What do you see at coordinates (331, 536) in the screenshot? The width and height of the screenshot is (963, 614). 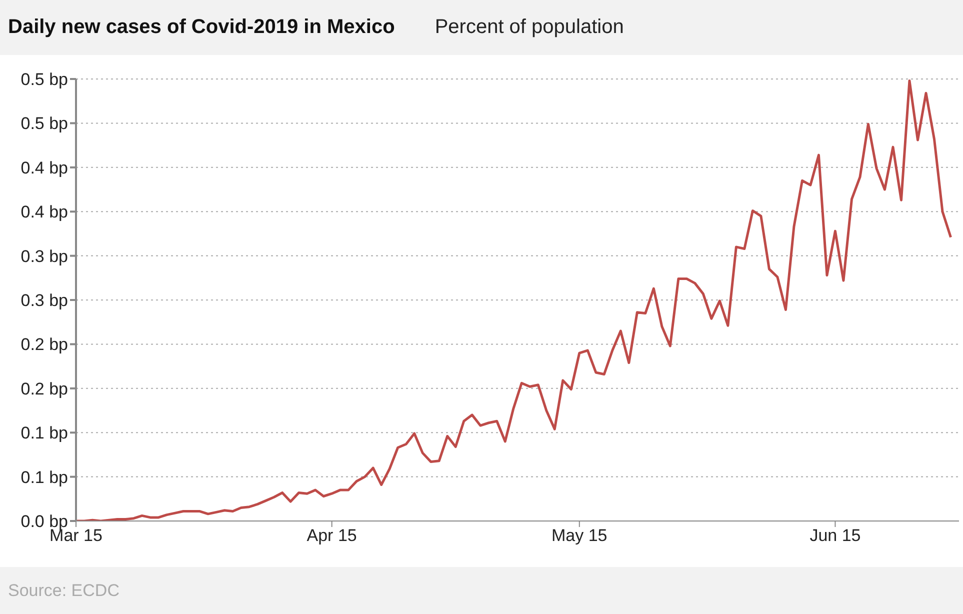 I see `x-tick-label: Apr 15` at bounding box center [331, 536].